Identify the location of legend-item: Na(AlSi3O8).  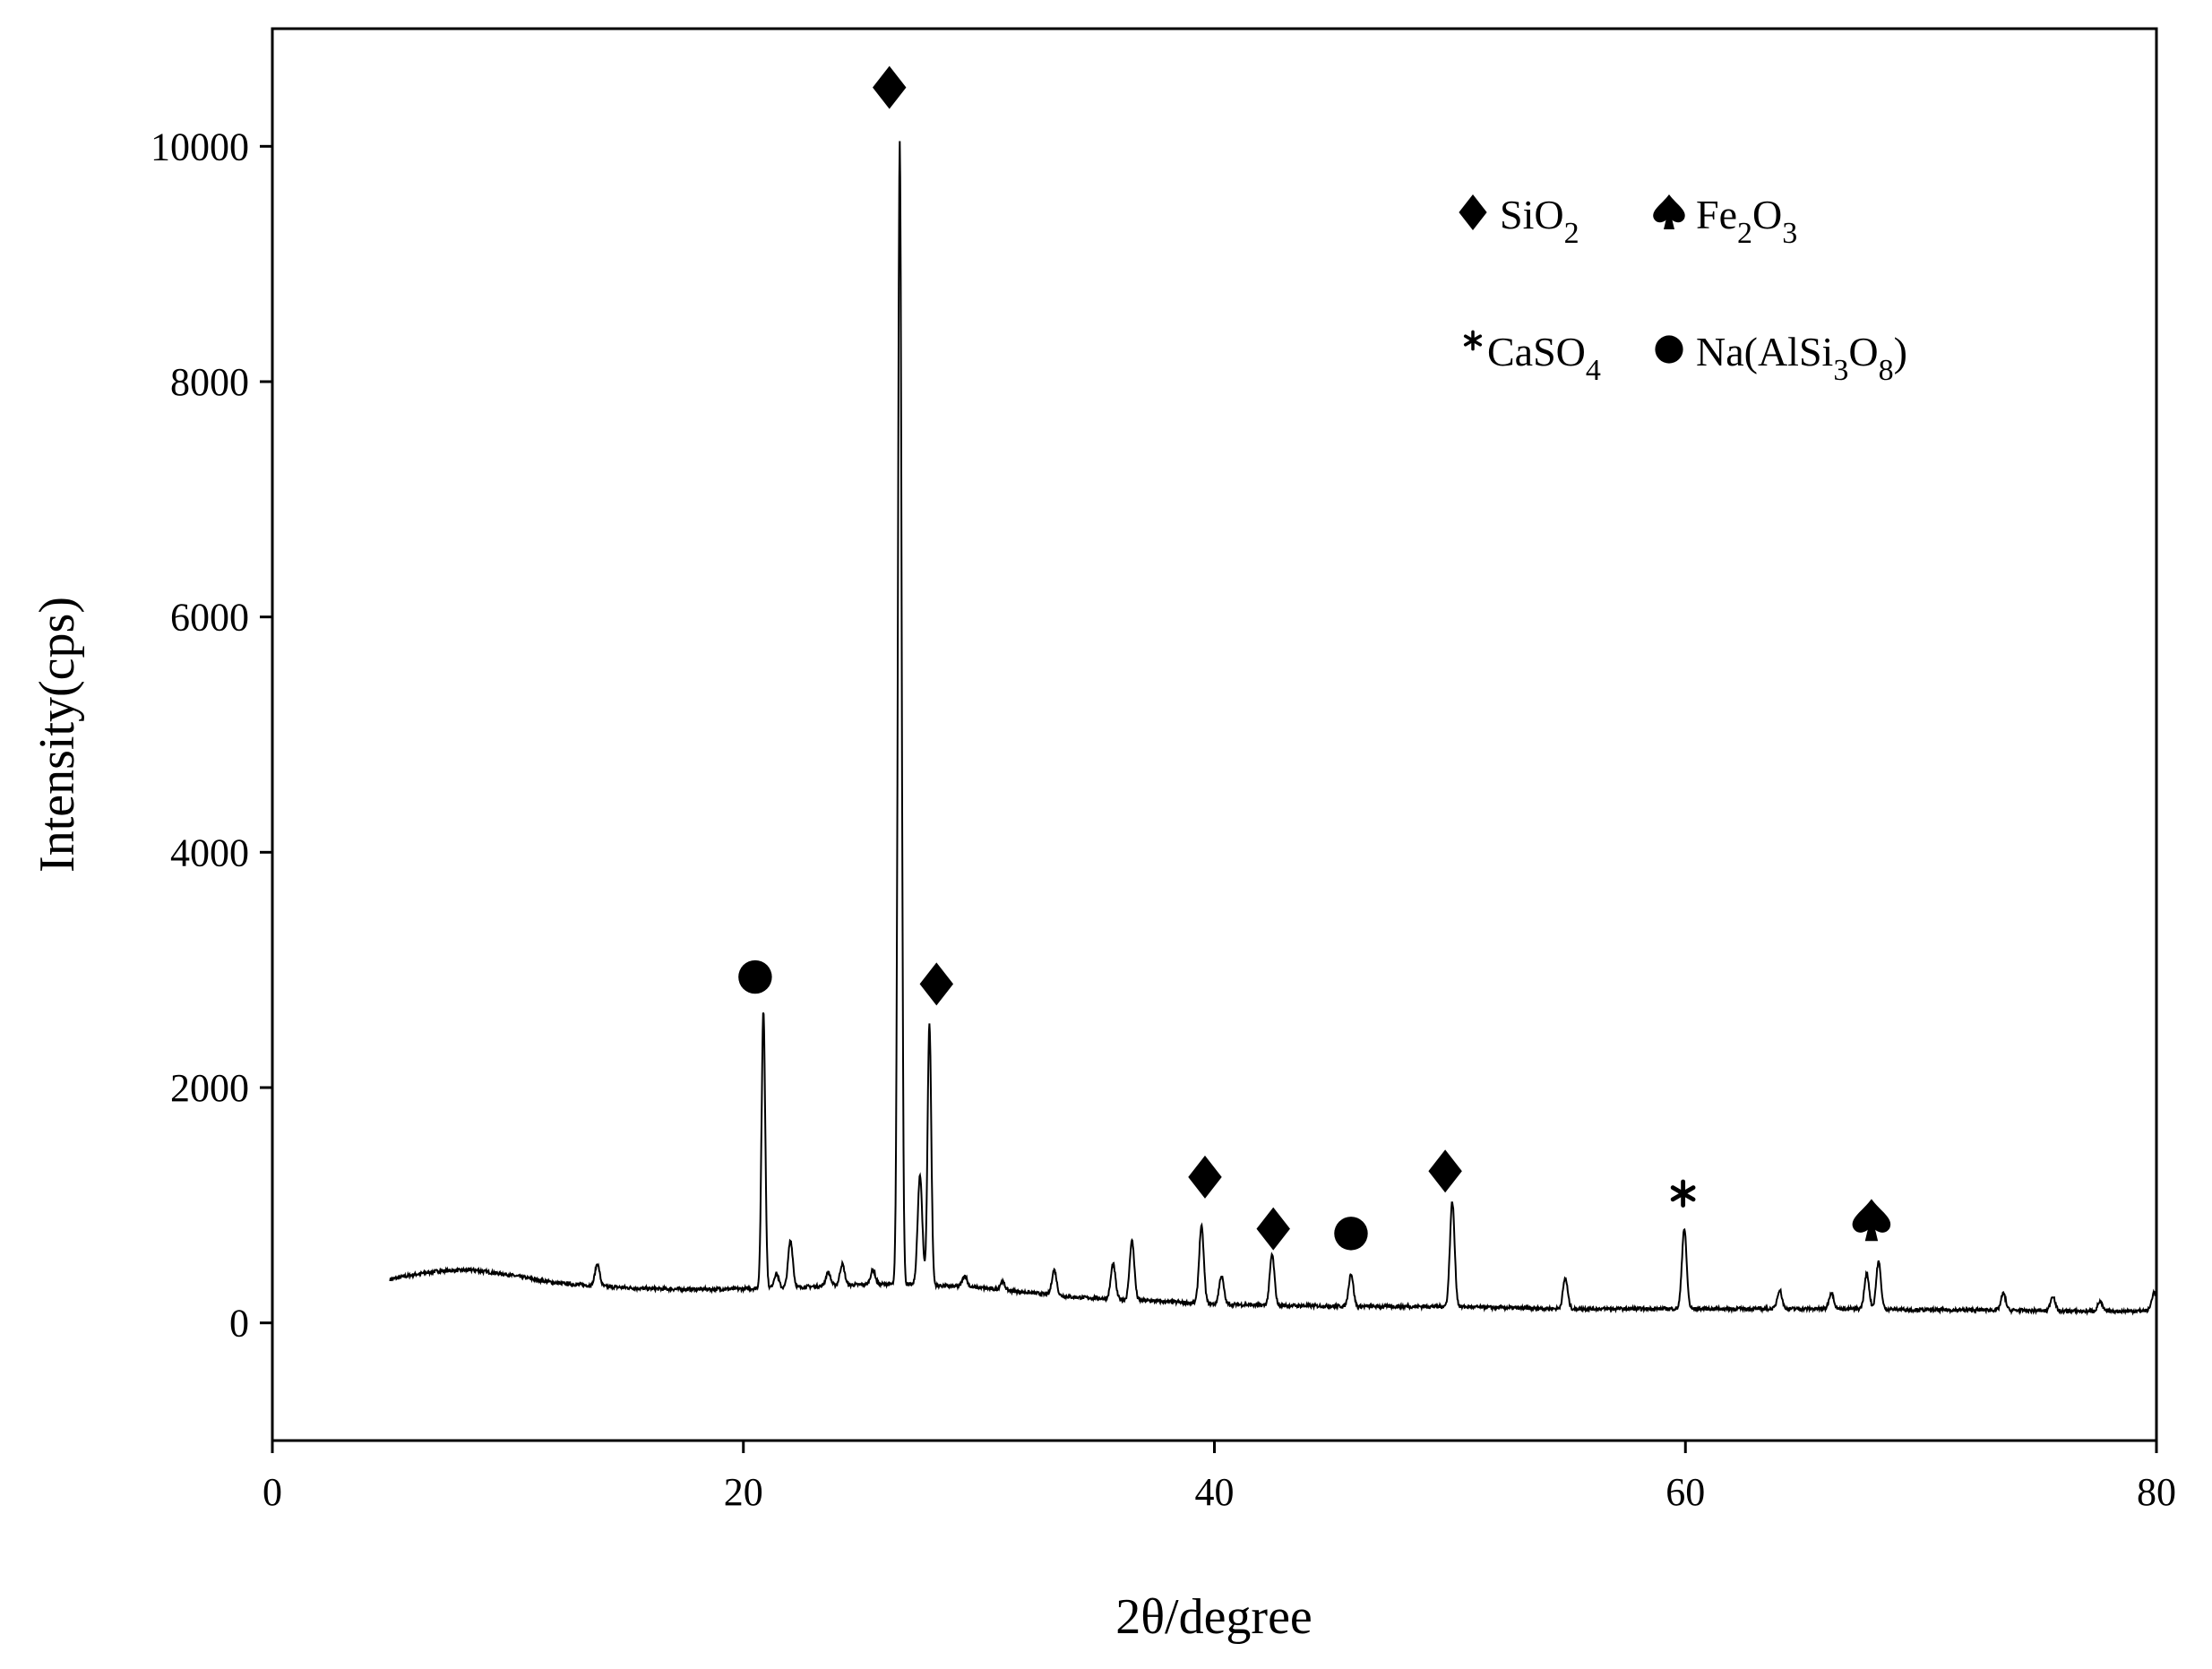
(1781, 358).